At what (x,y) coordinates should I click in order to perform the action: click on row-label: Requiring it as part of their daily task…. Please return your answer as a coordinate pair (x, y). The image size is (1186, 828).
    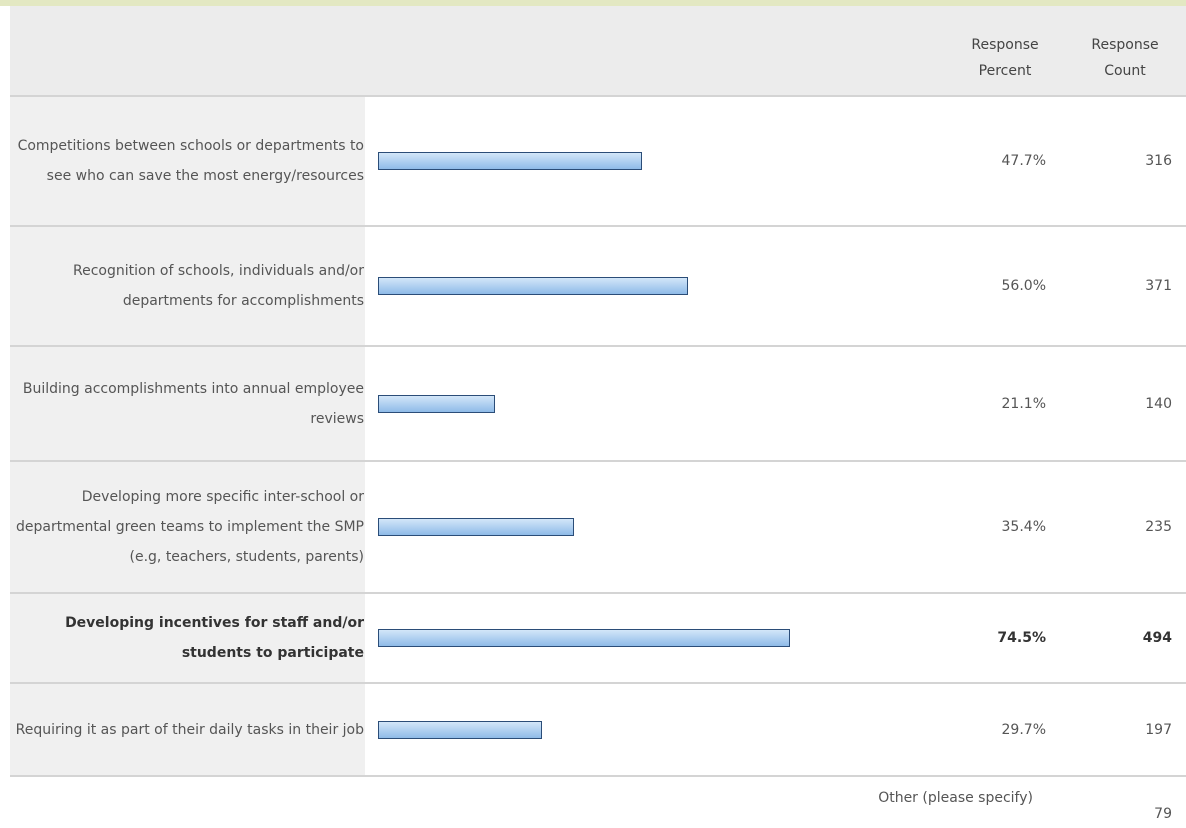
    Looking at the image, I should click on (189, 729).